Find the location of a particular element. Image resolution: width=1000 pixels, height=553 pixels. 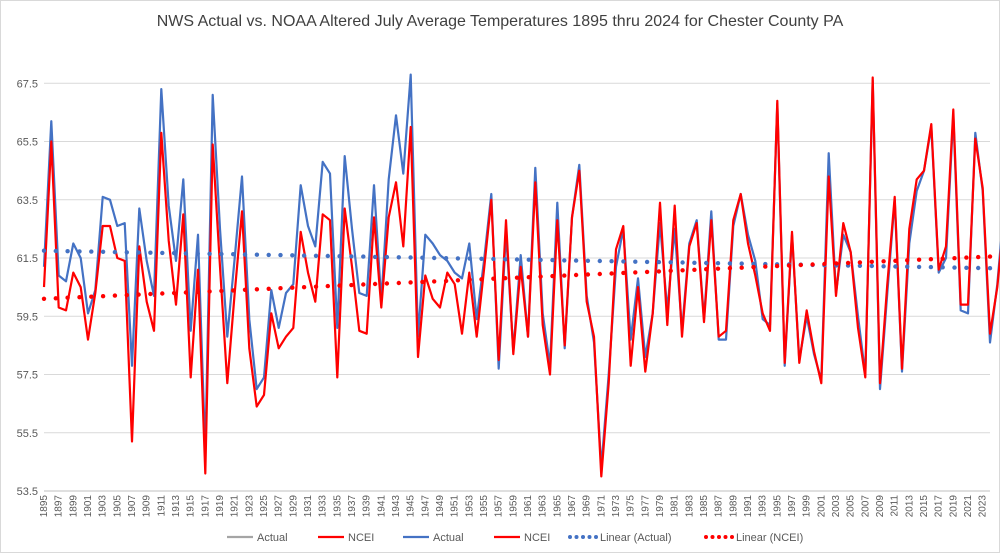

x-tick-label: 1977 is located at coordinates (645, 506).